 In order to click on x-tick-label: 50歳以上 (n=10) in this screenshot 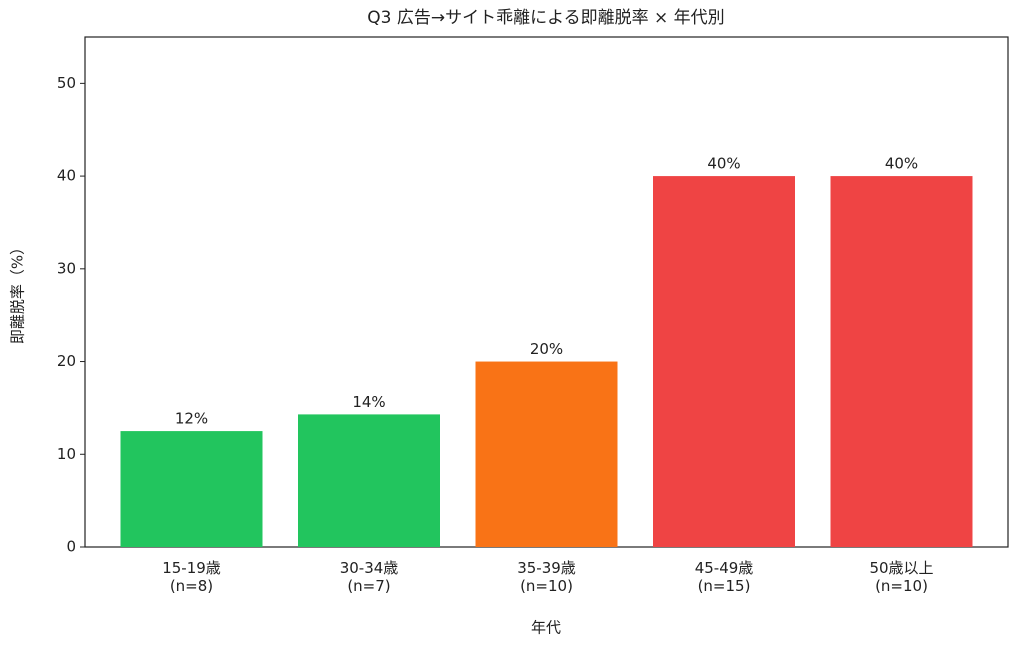, I will do `click(901, 577)`.